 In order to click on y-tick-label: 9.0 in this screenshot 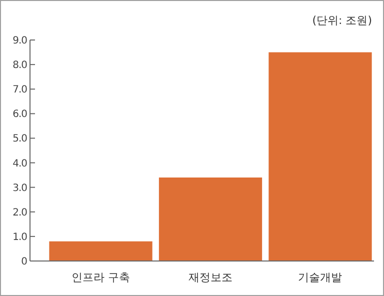, I will do `click(20, 41)`.